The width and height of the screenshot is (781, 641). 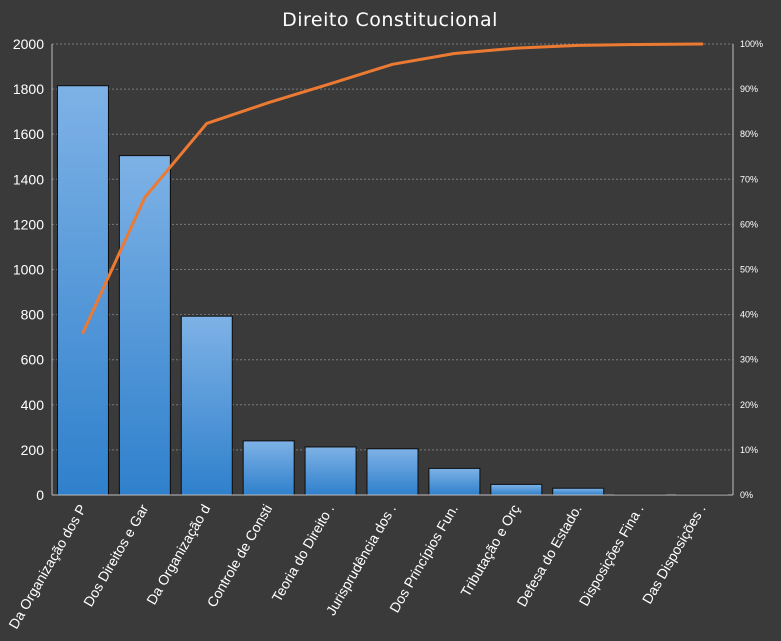 I want to click on y2-tick-label: 80%, so click(x=749, y=134).